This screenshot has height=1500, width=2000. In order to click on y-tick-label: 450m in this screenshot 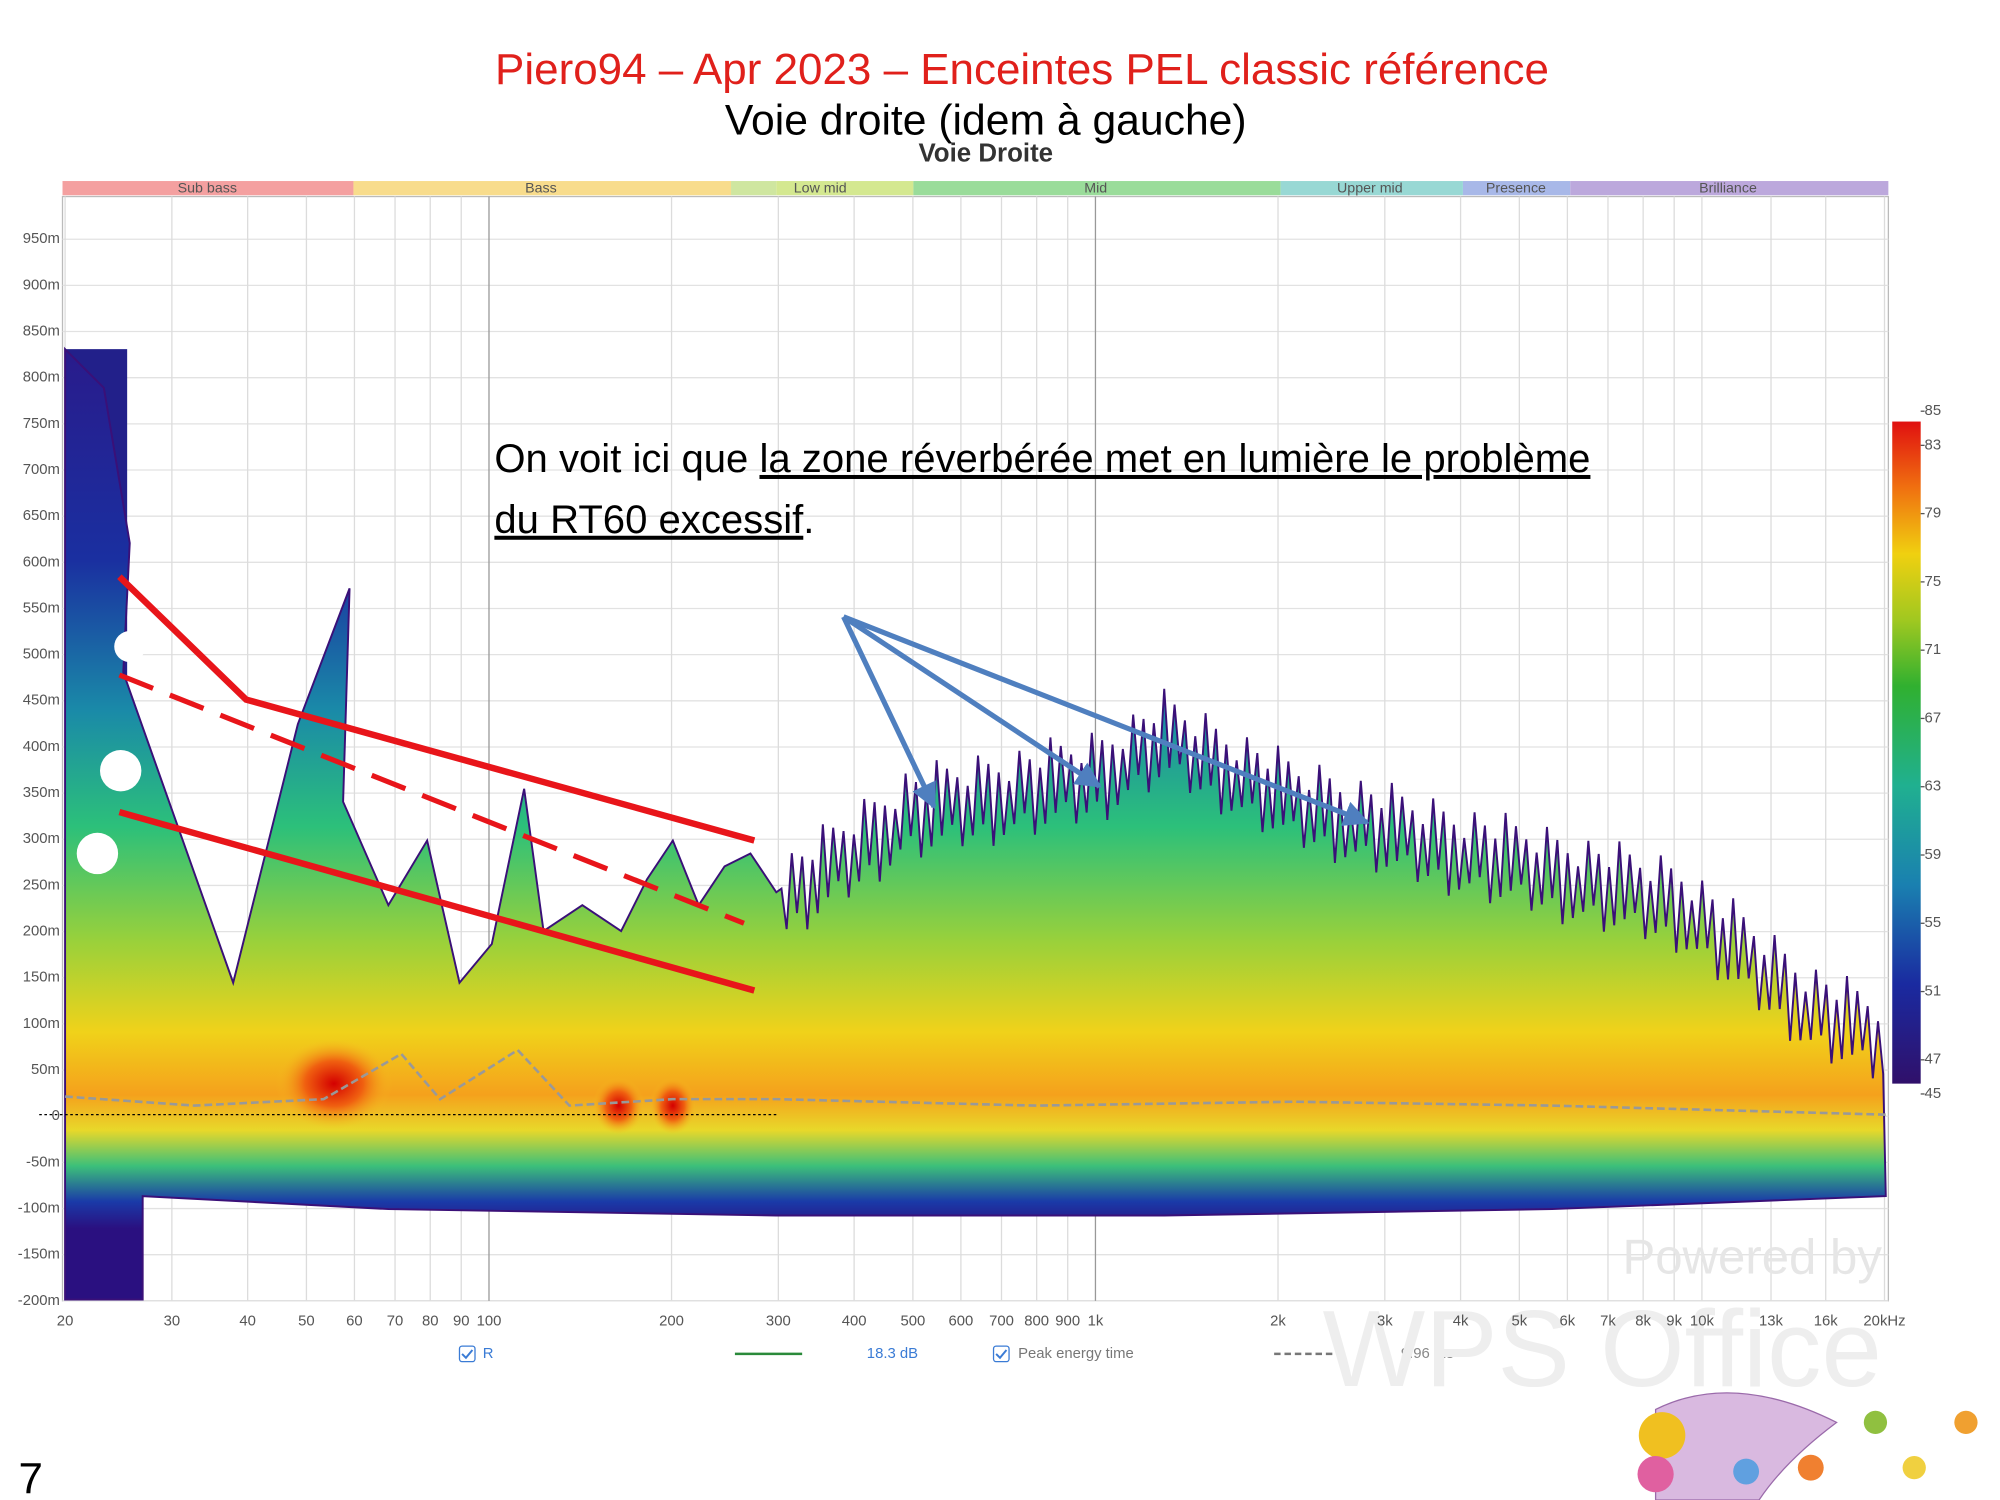, I will do `click(41, 701)`.